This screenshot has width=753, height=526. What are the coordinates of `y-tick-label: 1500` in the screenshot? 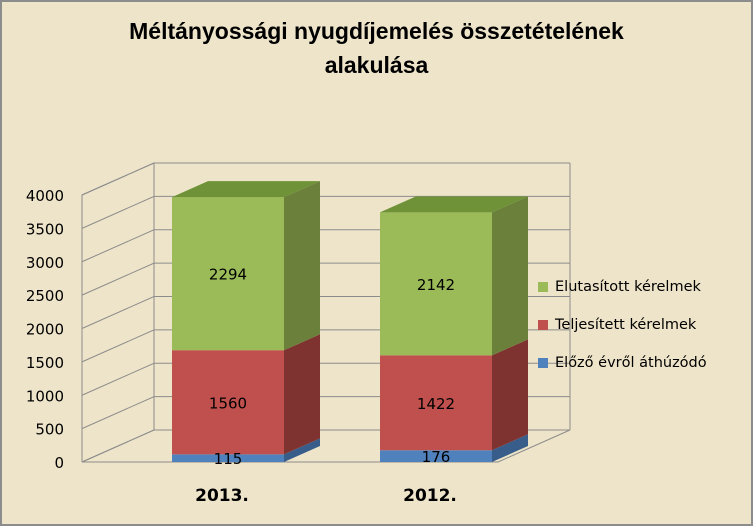 It's located at (45, 363).